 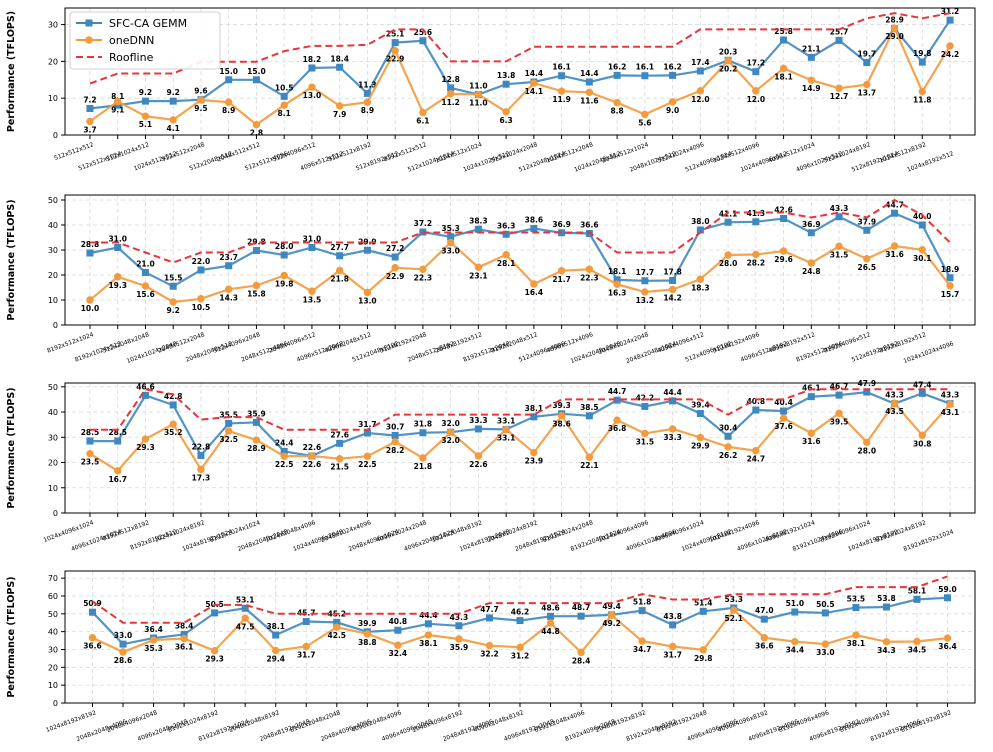 I want to click on value-label: 36.1, so click(x=184, y=647).